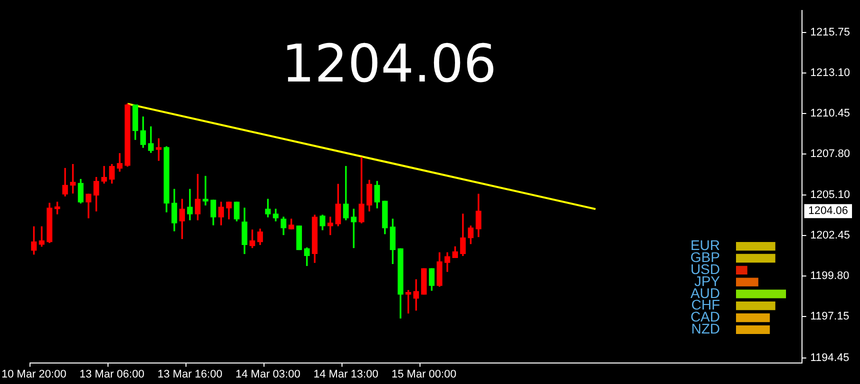 The image size is (860, 384). What do you see at coordinates (830, 32) in the screenshot?
I see `y-tick-label: 1215.75` at bounding box center [830, 32].